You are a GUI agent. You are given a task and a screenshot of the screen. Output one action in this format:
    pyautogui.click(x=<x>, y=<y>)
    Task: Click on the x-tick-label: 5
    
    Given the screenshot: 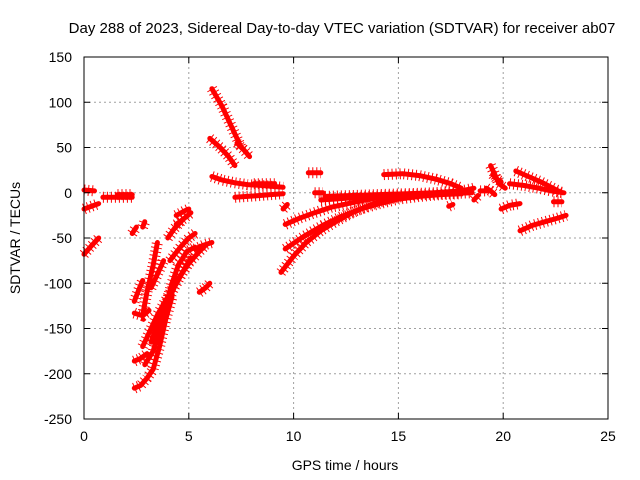 What is the action you would take?
    pyautogui.click(x=189, y=436)
    